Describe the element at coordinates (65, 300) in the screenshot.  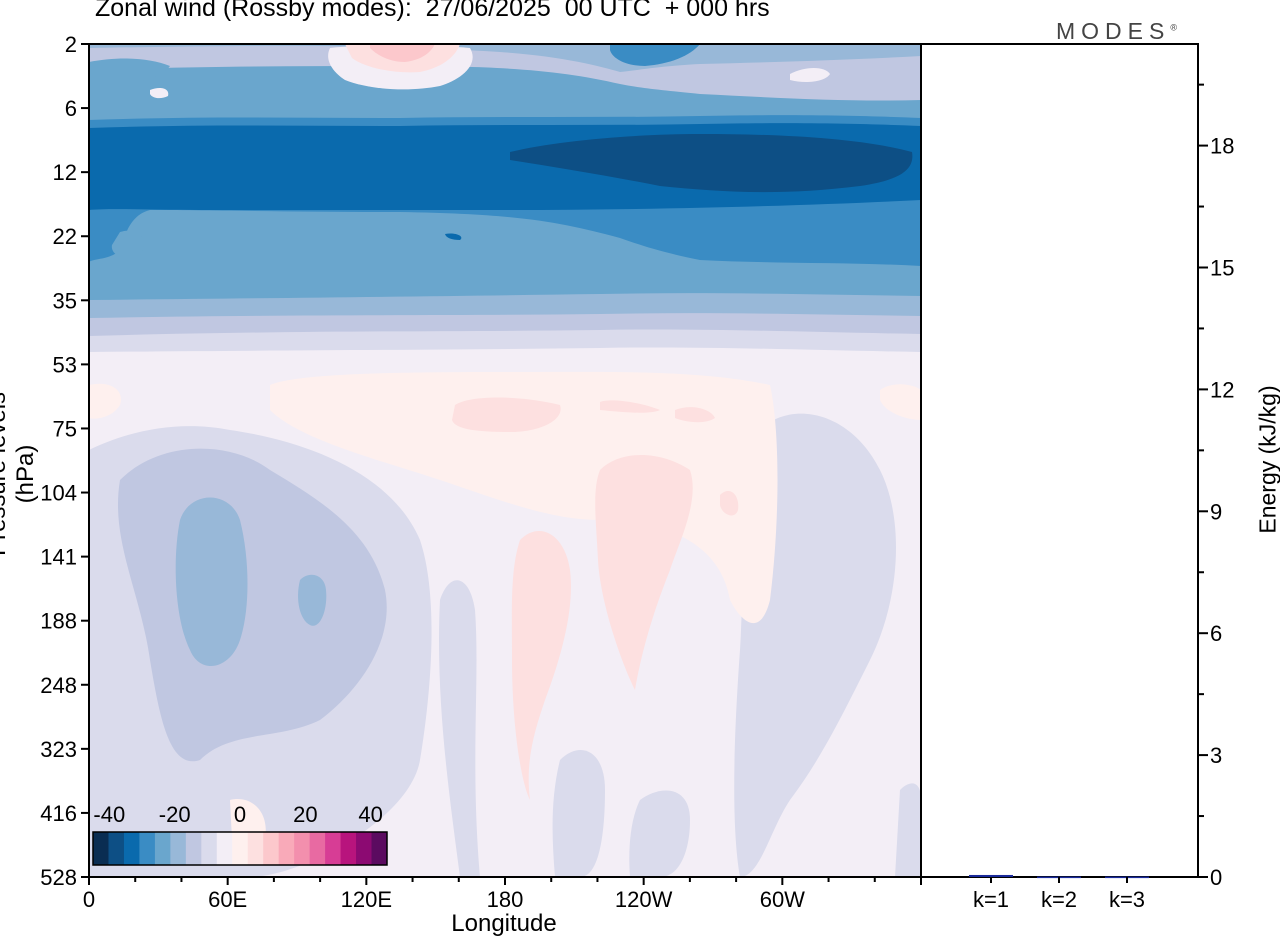
I see `y-tick-label: 35` at that location.